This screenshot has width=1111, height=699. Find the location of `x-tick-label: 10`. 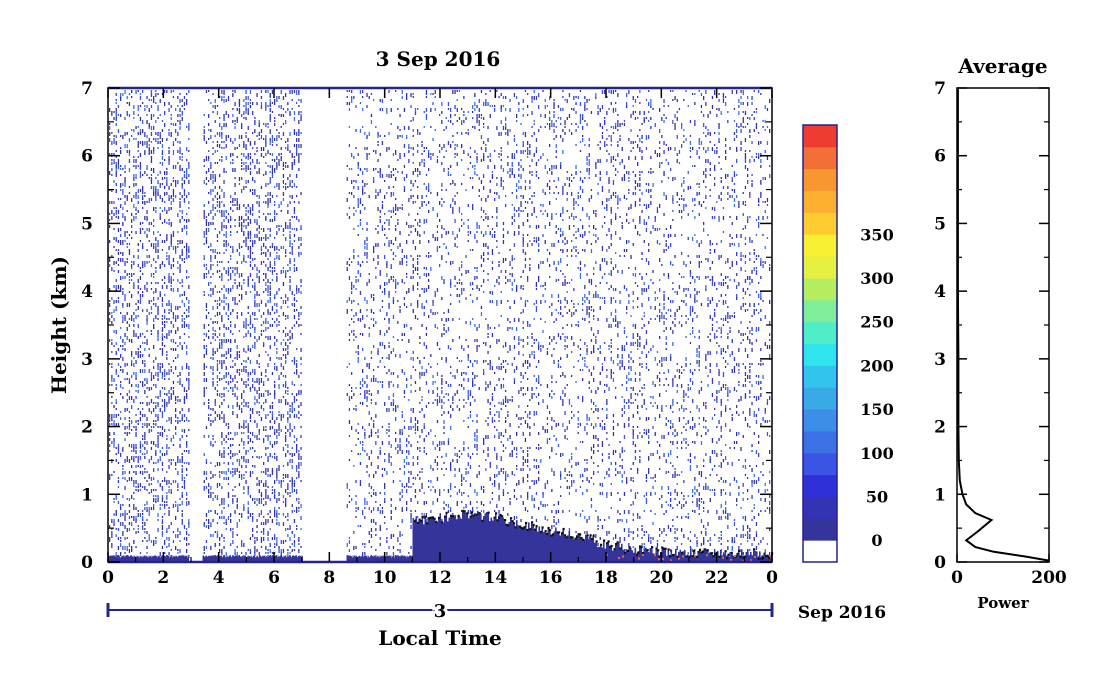

x-tick-label: 10 is located at coordinates (385, 578).